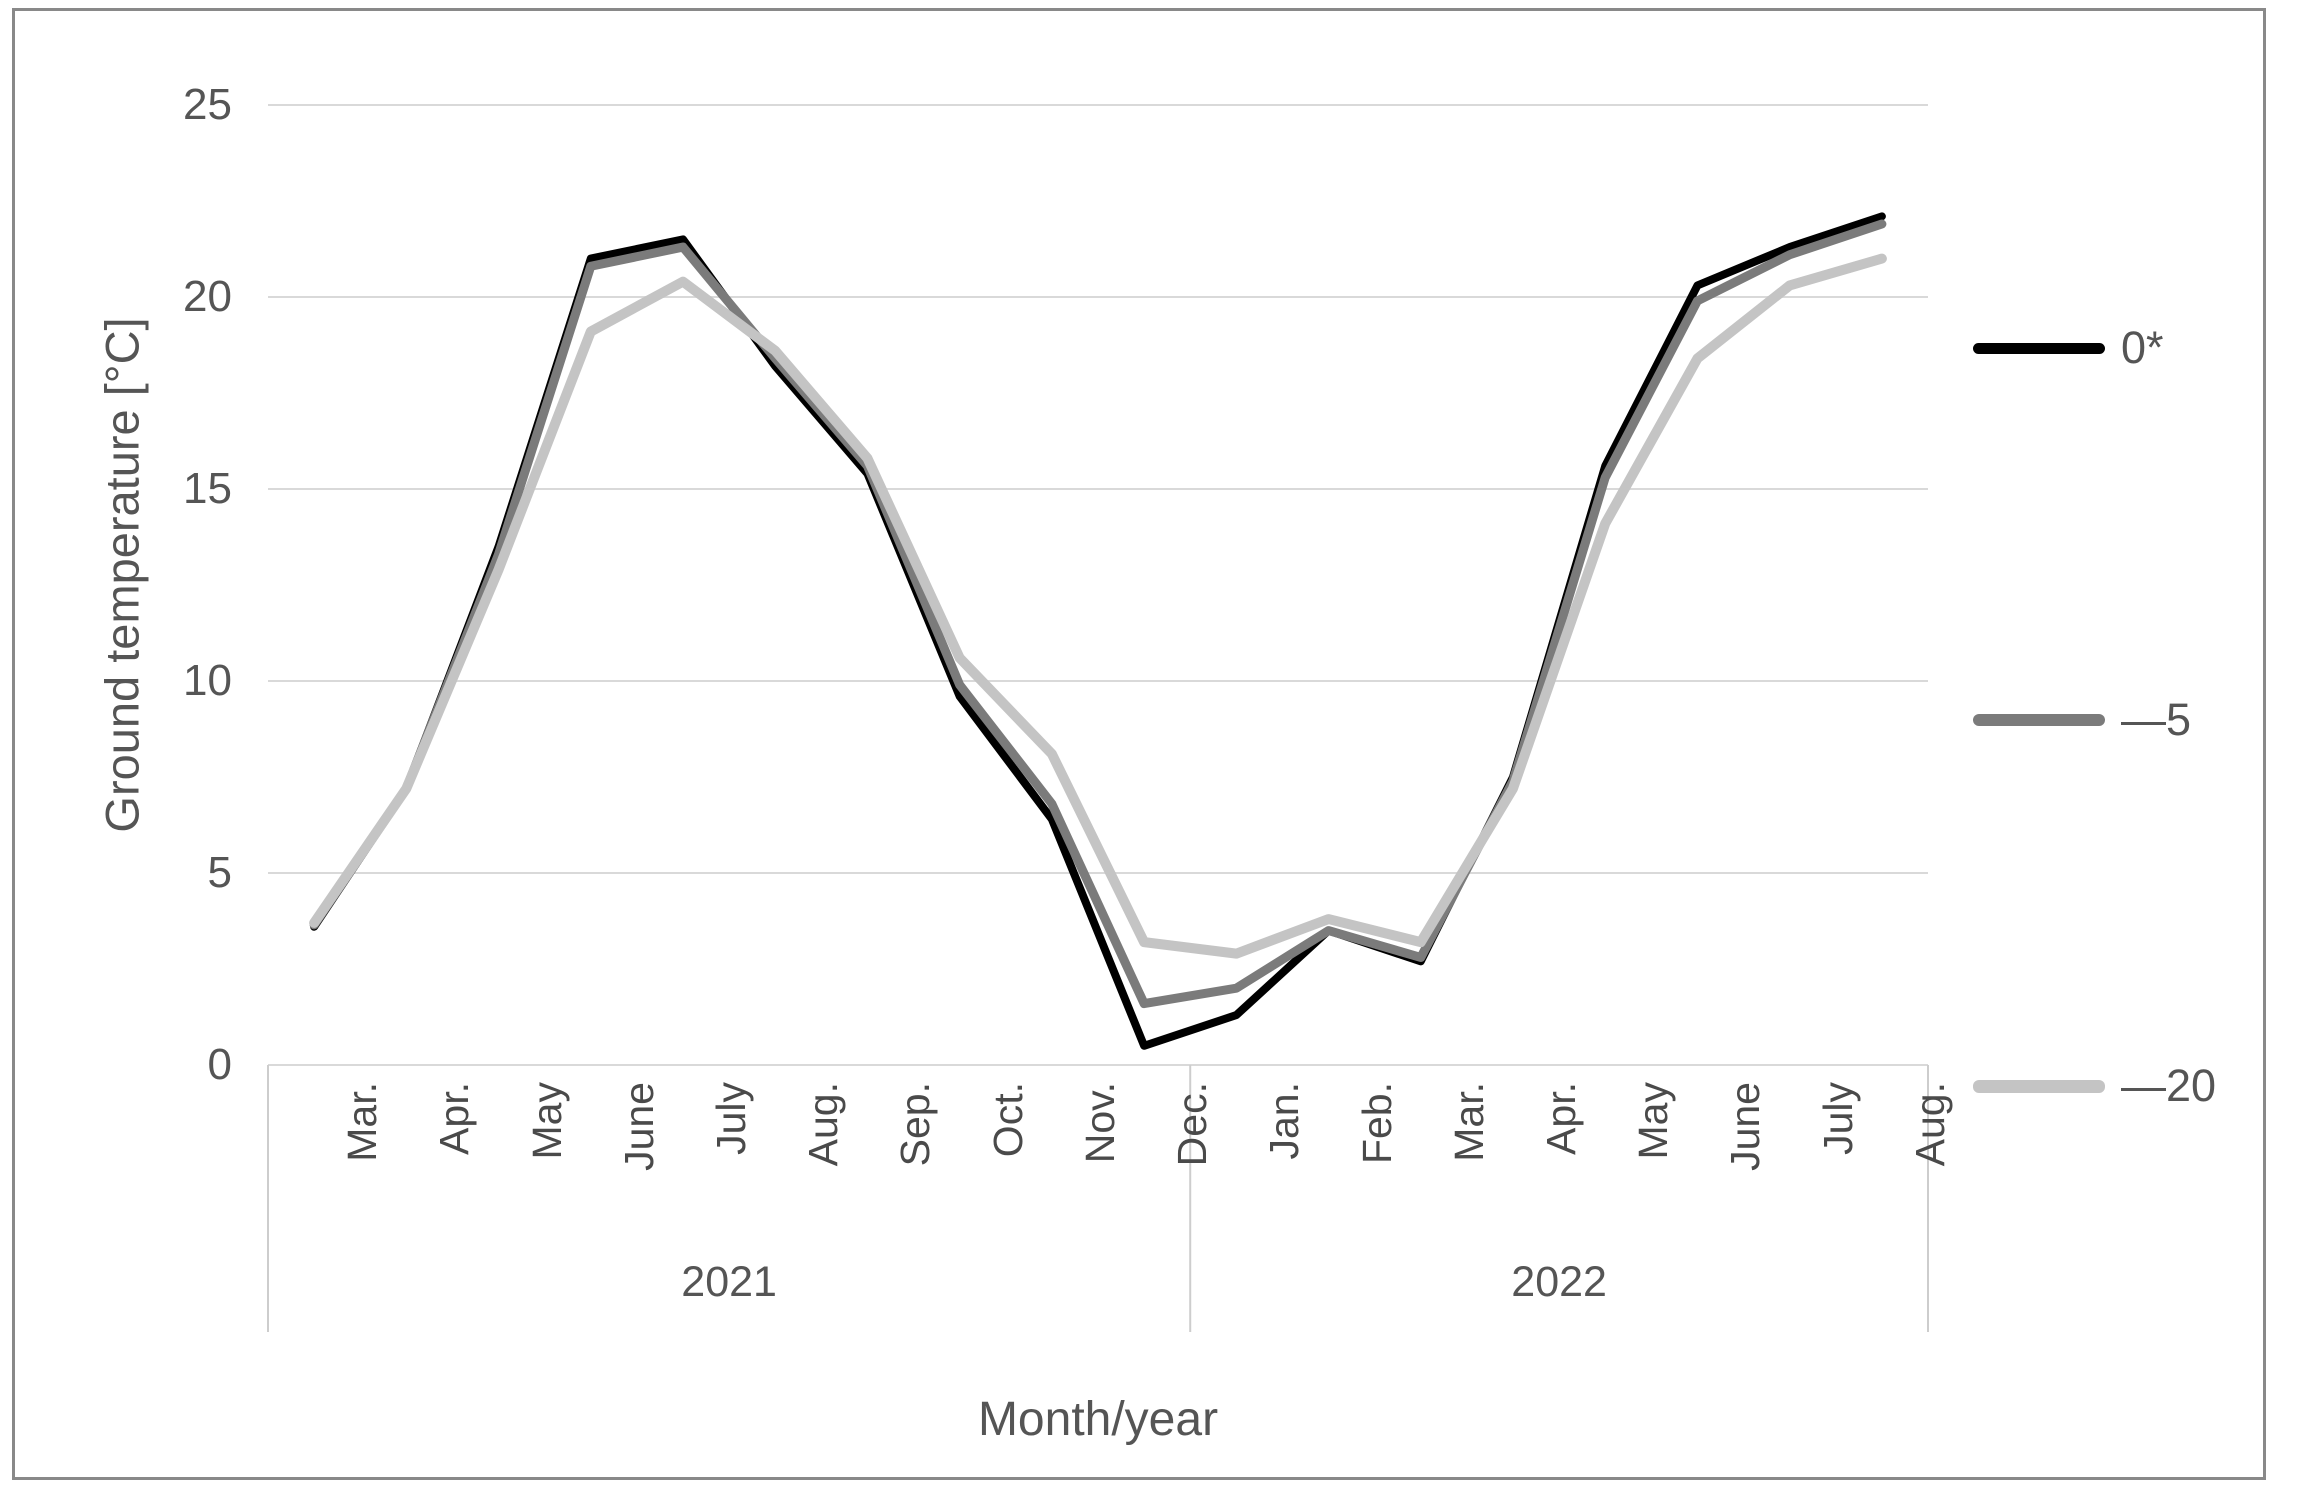 Image resolution: width=2299 pixels, height=1496 pixels. I want to click on y-tick-label: 10, so click(207, 680).